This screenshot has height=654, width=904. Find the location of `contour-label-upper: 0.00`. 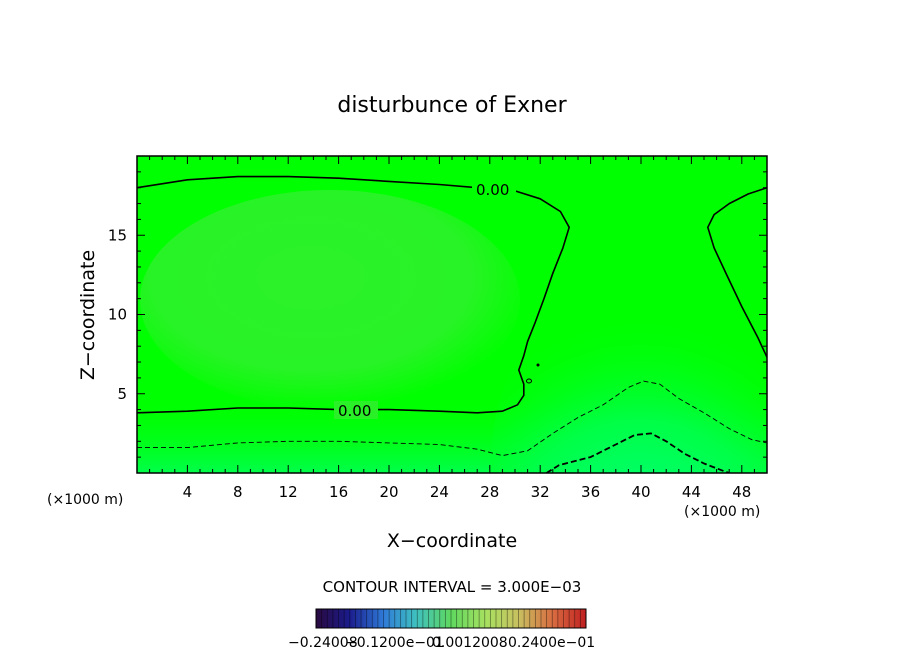

contour-label-upper: 0.00 is located at coordinates (492, 190).